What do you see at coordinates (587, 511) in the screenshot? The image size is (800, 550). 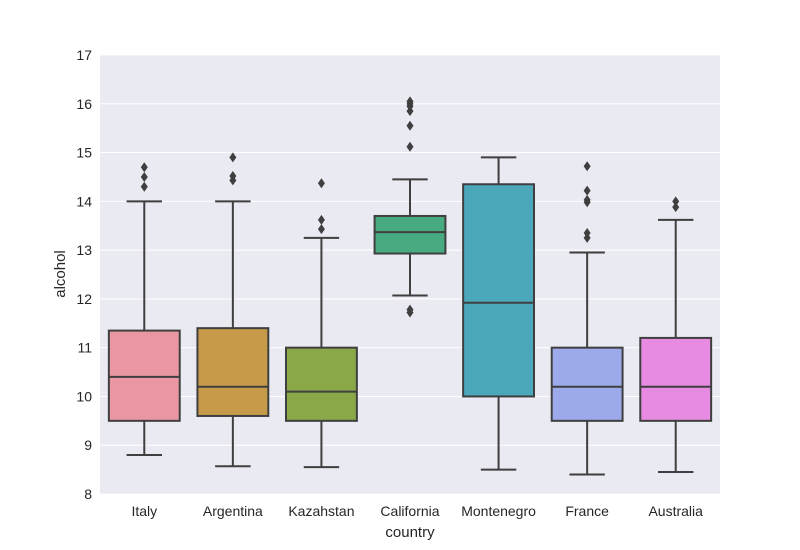 I see `x-tick-label: France` at bounding box center [587, 511].